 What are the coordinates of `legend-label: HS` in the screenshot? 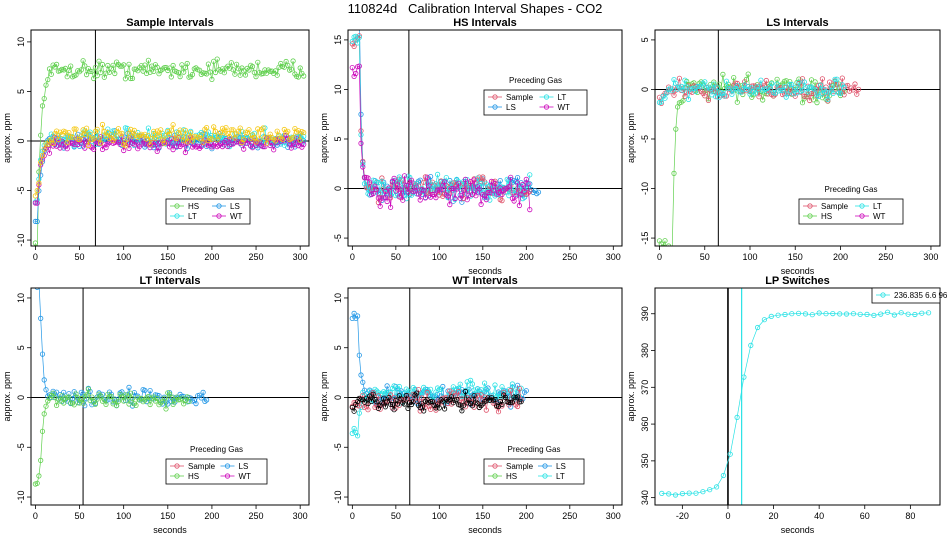 It's located at (826, 216).